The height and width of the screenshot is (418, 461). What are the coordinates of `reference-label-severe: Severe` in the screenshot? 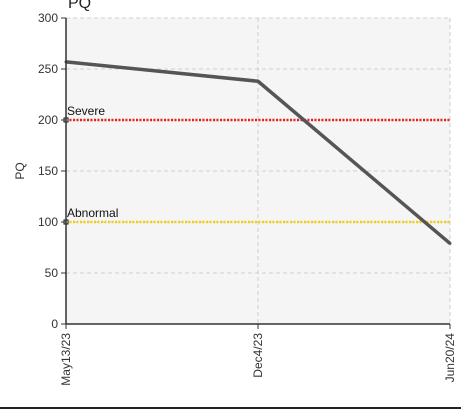 It's located at (86, 111).